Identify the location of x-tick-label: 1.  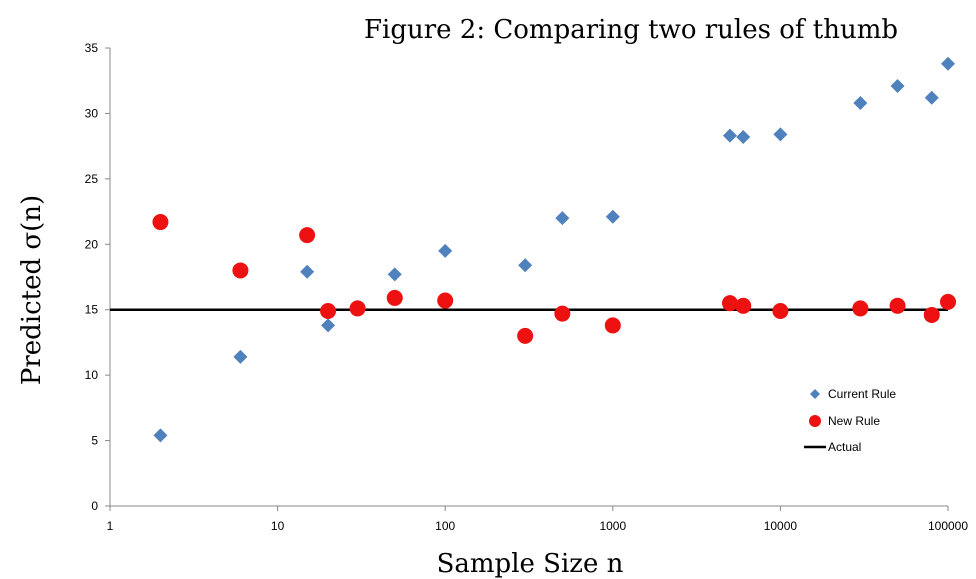
(110, 526).